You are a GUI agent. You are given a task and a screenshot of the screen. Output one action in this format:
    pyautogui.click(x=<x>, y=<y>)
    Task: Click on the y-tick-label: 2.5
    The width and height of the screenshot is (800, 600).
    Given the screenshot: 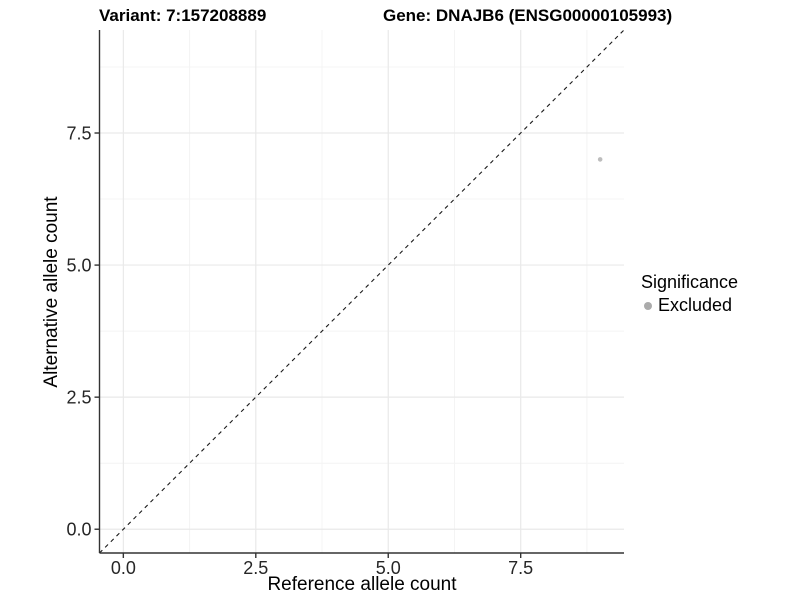 What is the action you would take?
    pyautogui.click(x=78, y=398)
    